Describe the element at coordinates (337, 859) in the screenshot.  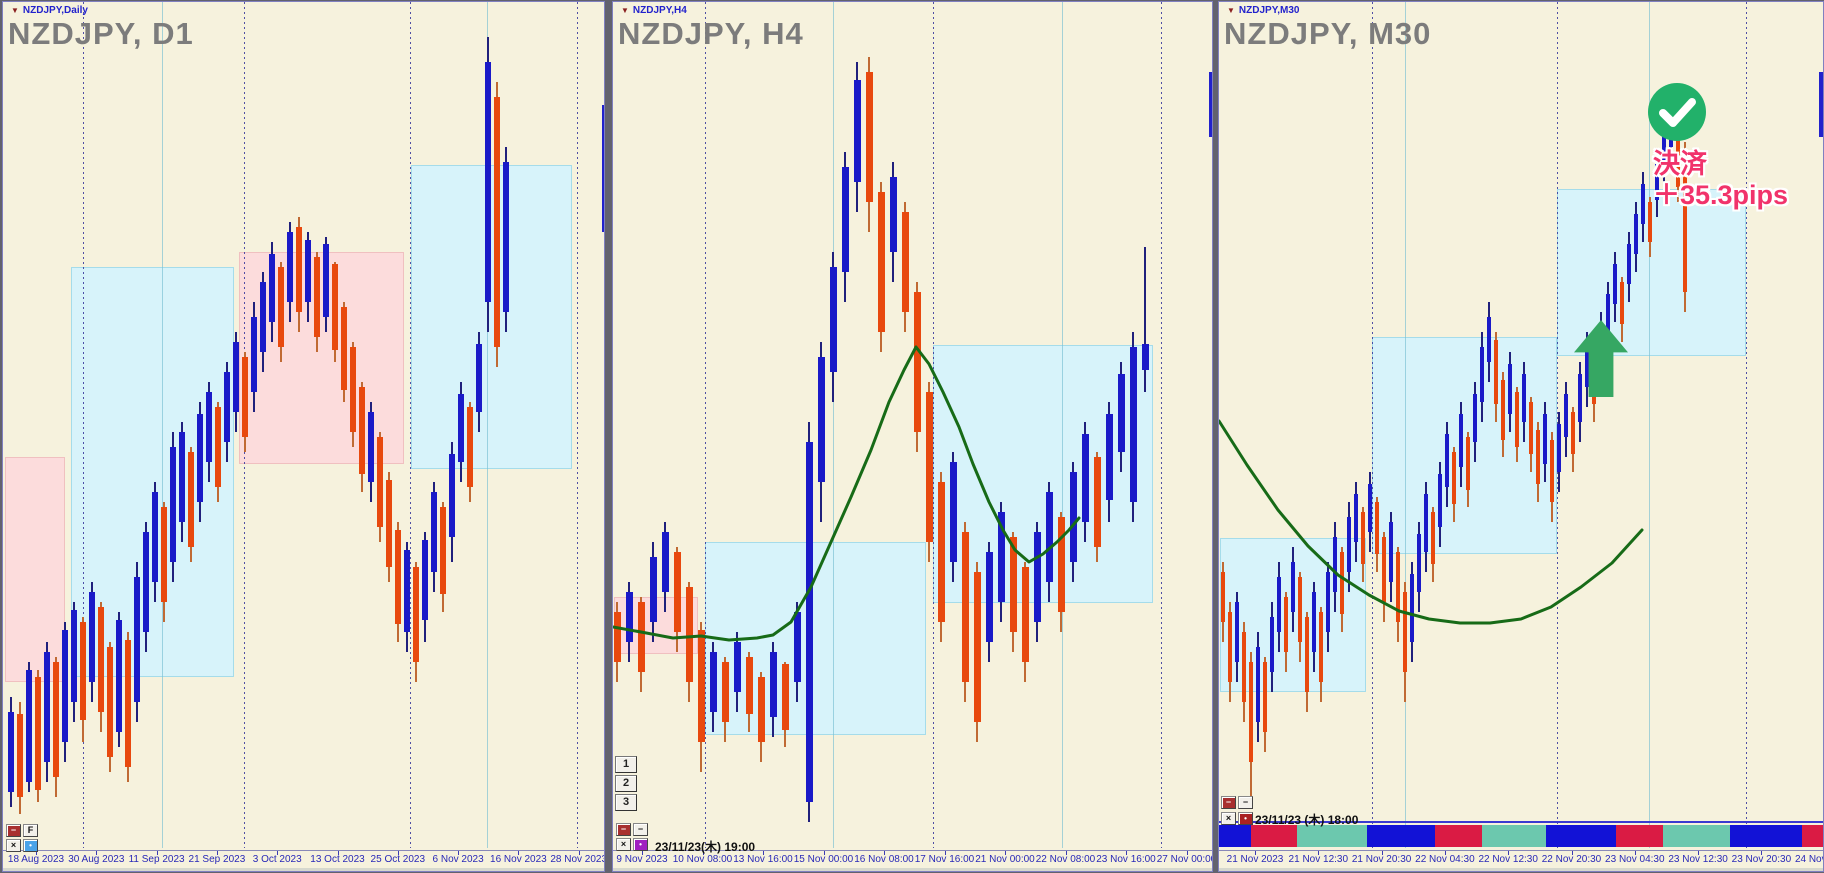
I see `time-axis-label: 13 Oct 2023` at that location.